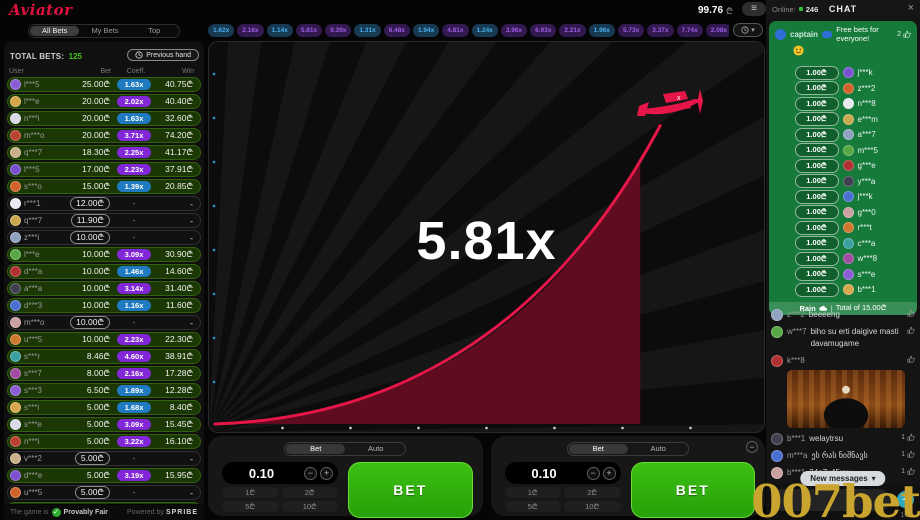 This screenshot has height=520, width=920. What do you see at coordinates (752, 447) in the screenshot?
I see `remove-panel-button: −` at bounding box center [752, 447].